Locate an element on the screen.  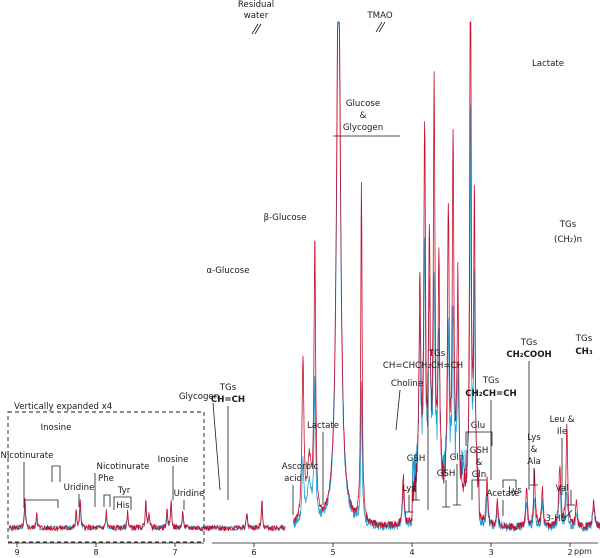
annotation-leu-ile-line2: Ile is located at coordinates (562, 432).